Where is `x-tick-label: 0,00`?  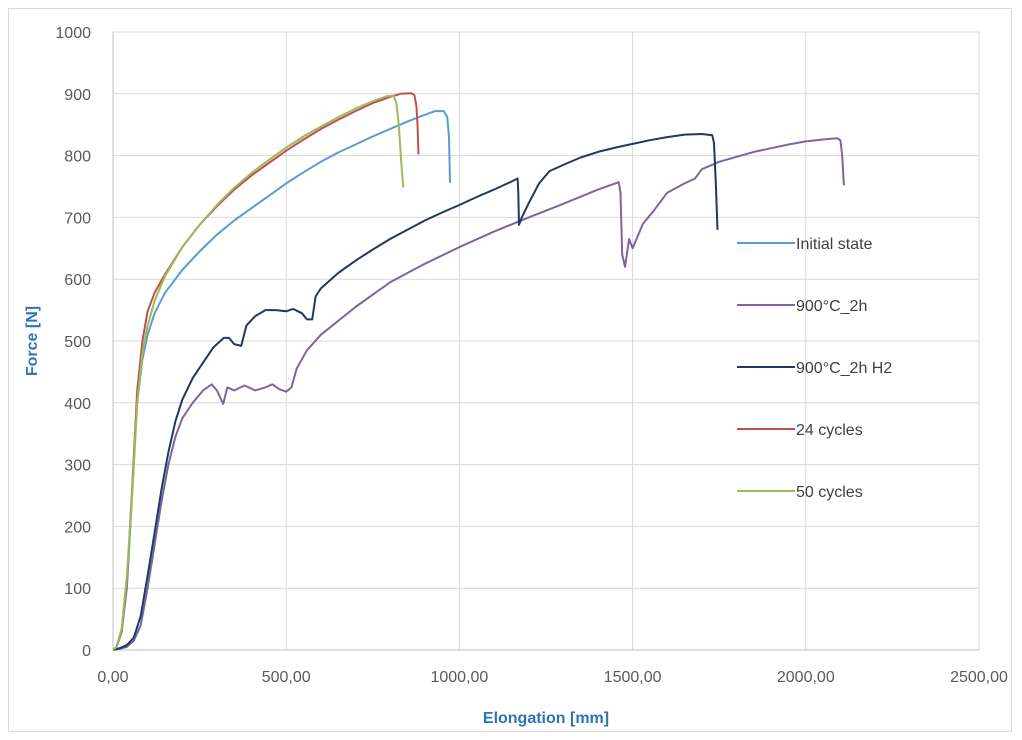
x-tick-label: 0,00 is located at coordinates (112, 677).